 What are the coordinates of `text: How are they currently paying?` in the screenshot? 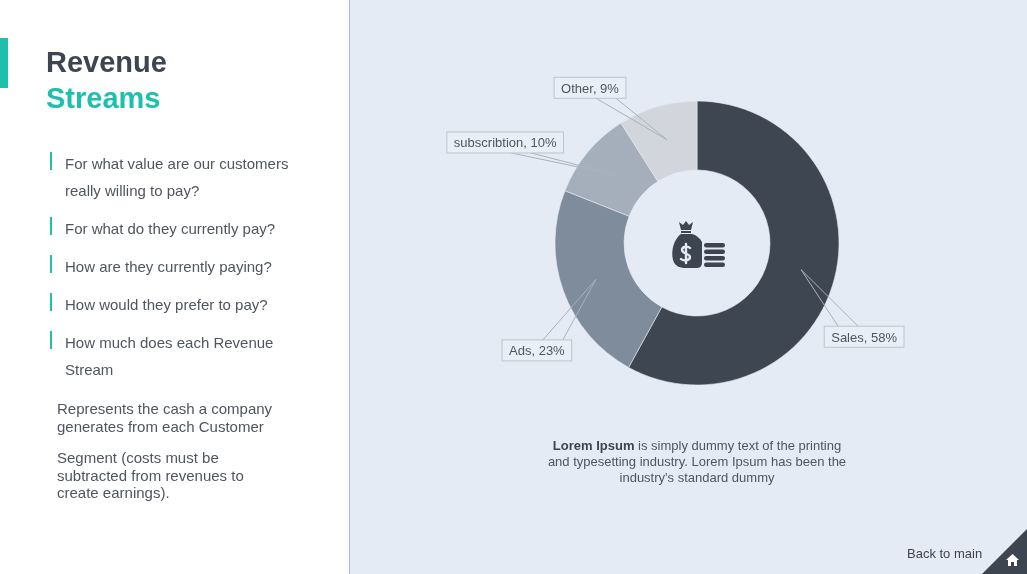 It's located at (168, 266).